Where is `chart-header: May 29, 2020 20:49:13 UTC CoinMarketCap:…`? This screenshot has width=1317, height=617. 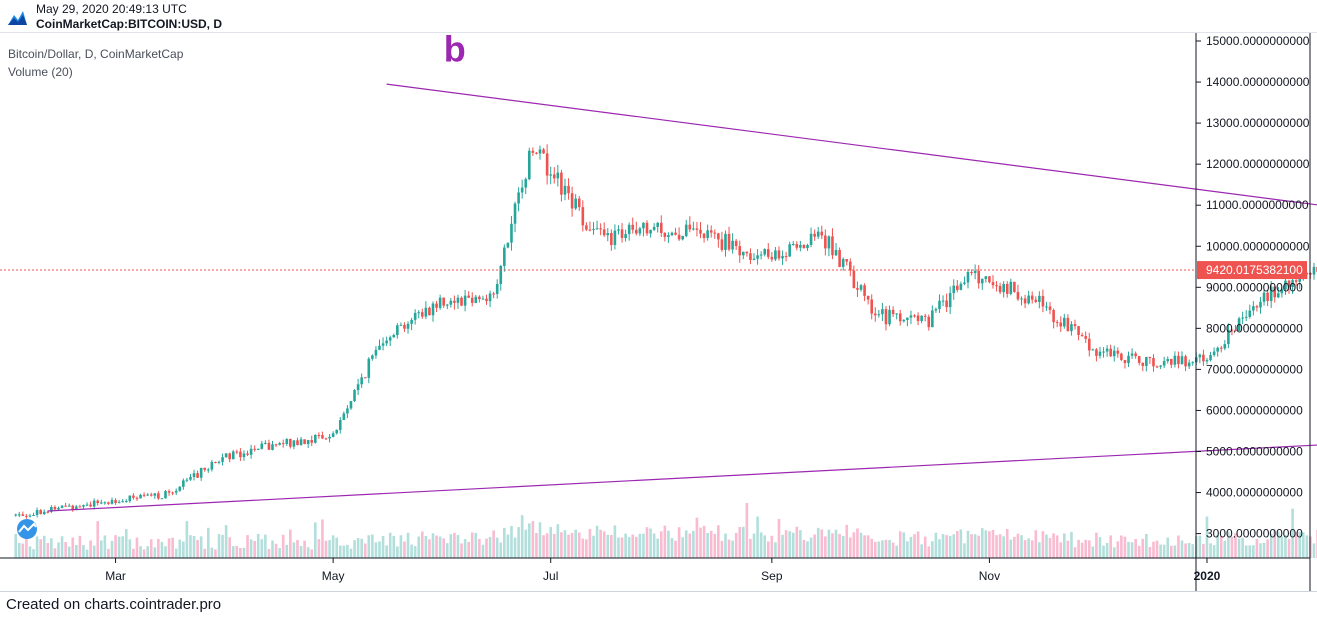 chart-header: May 29, 2020 20:49:13 UTC CoinMarketCap:… is located at coordinates (658, 16).